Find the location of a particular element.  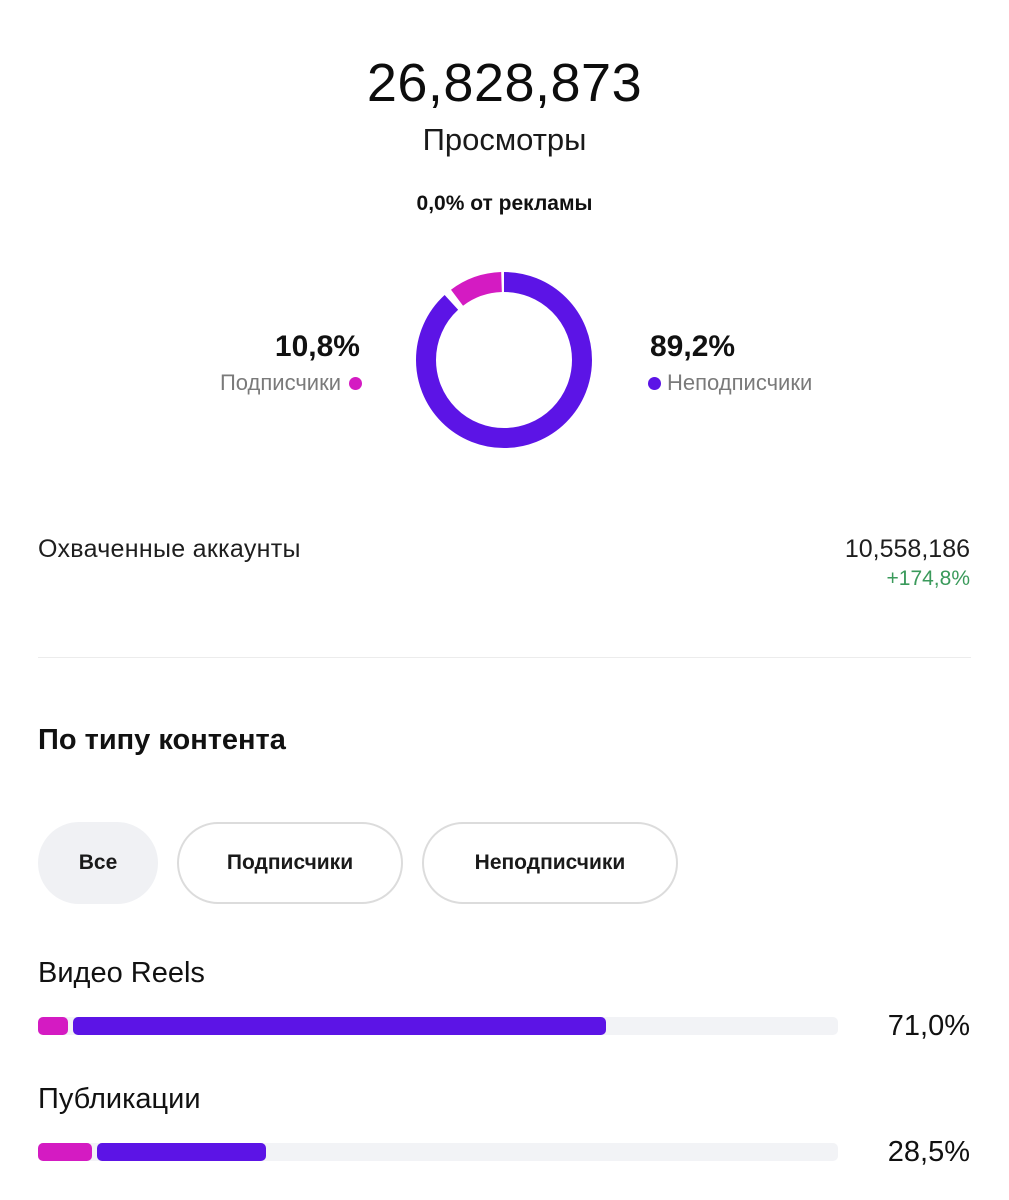

content-bar-posts-subscribers is located at coordinates (65, 1152).